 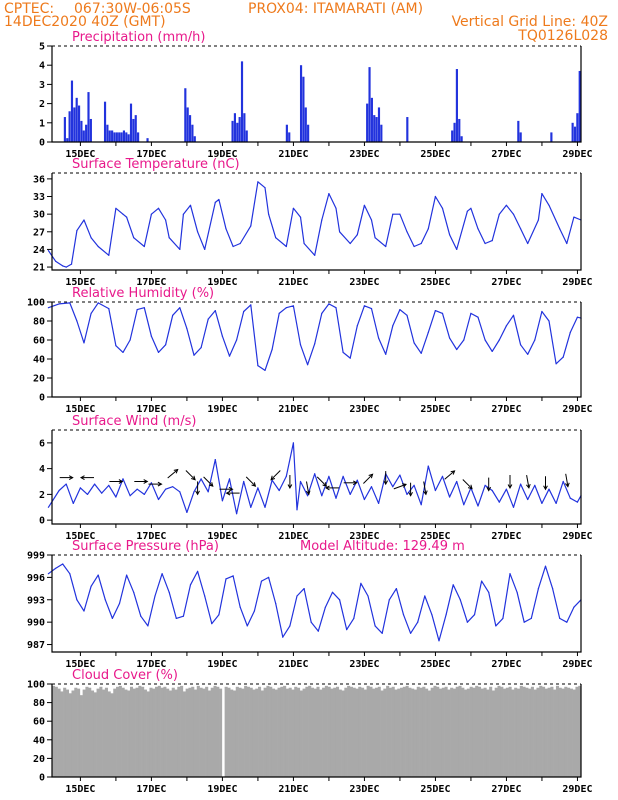 I want to click on press-ytick-label: 987, so click(x=36, y=645).